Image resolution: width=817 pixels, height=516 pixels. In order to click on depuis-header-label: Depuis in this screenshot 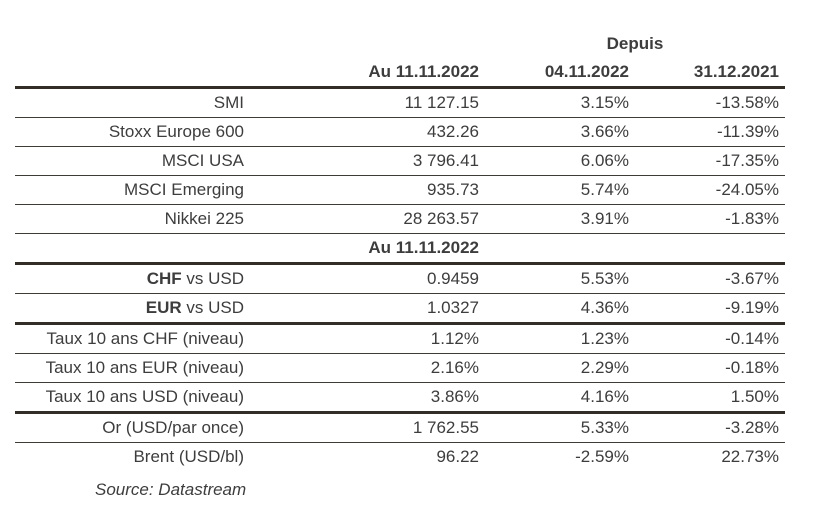, I will do `click(635, 43)`.